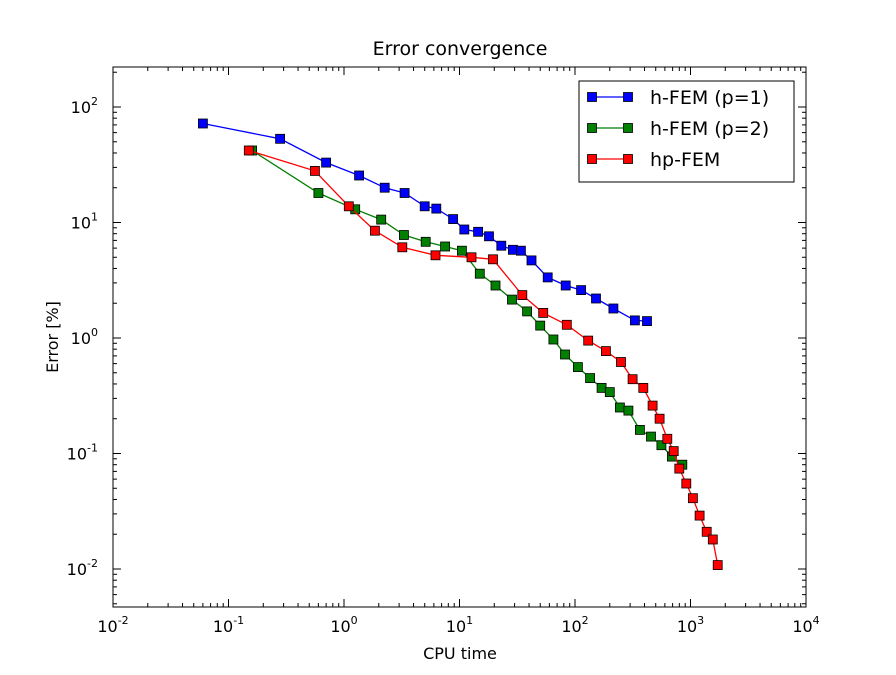 The height and width of the screenshot is (675, 896). I want to click on x-tick-label: 10³, so click(690, 625).